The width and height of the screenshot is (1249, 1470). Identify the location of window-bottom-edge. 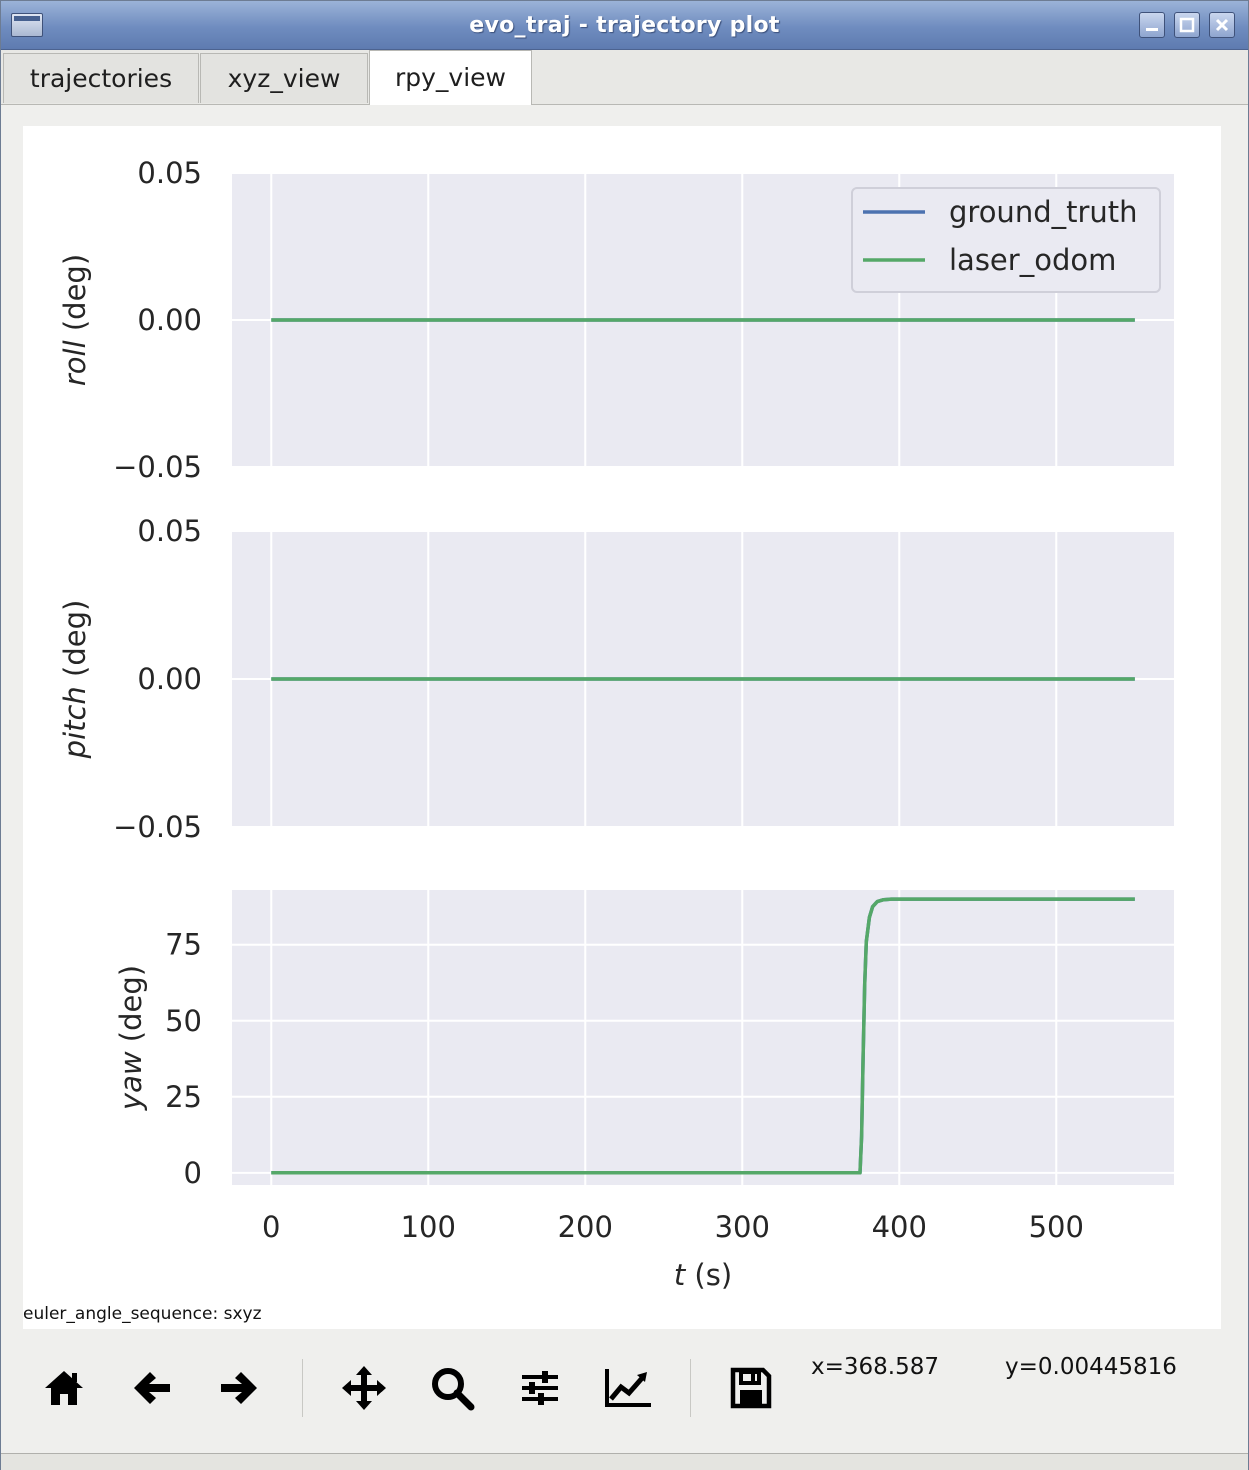
(624, 1461).